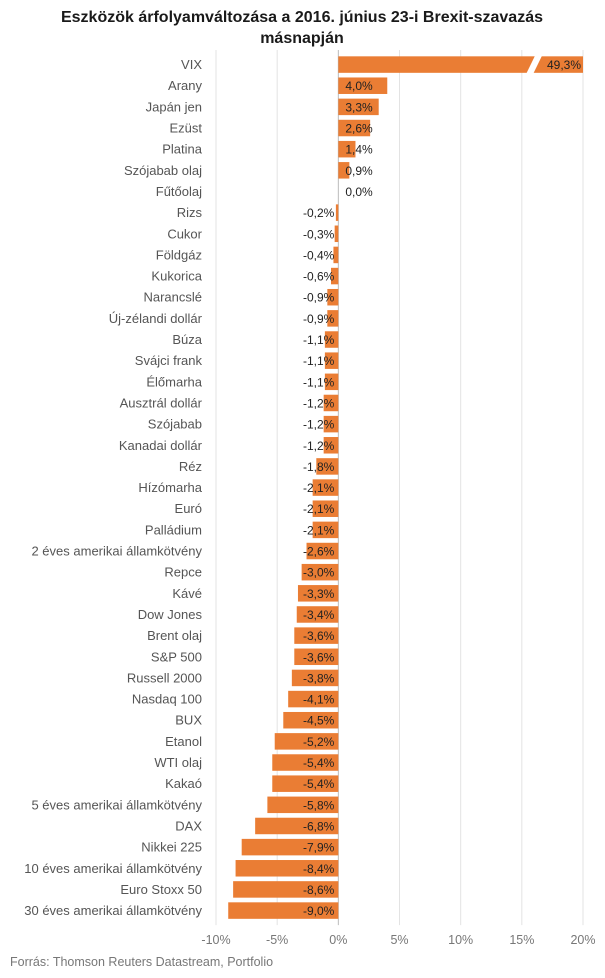  What do you see at coordinates (319, 255) in the screenshot?
I see `value-label: -0,4%` at bounding box center [319, 255].